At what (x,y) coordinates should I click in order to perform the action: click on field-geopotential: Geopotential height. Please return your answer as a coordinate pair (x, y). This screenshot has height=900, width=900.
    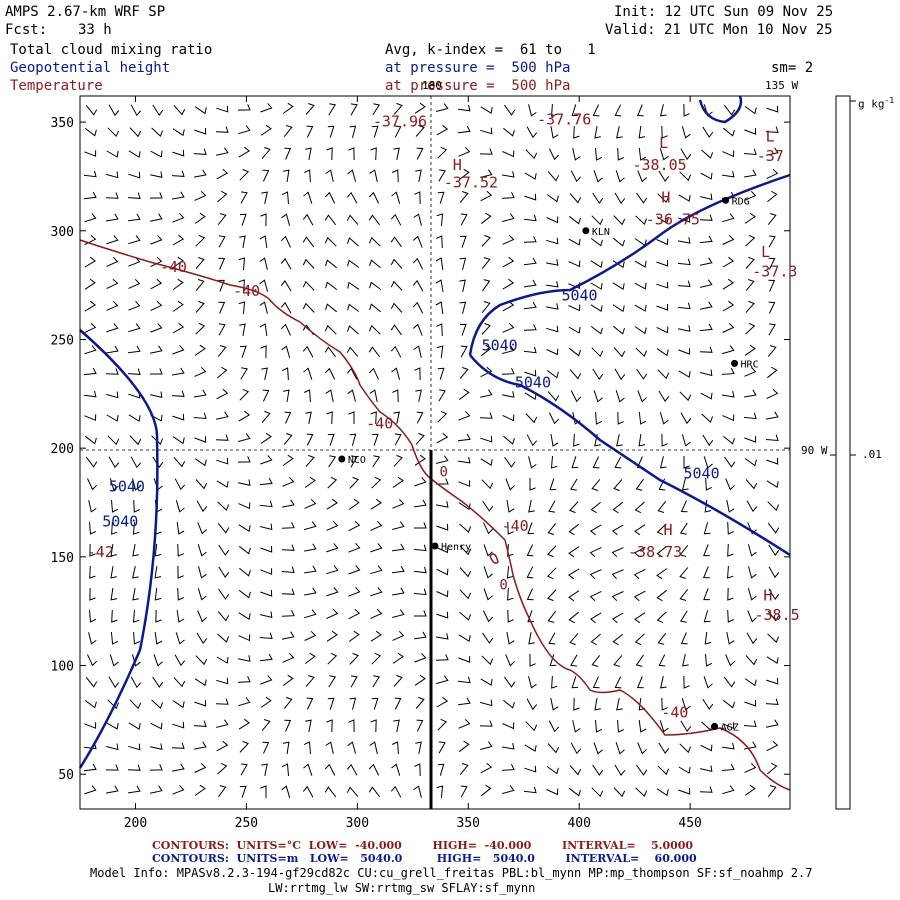
    Looking at the image, I should click on (90, 68).